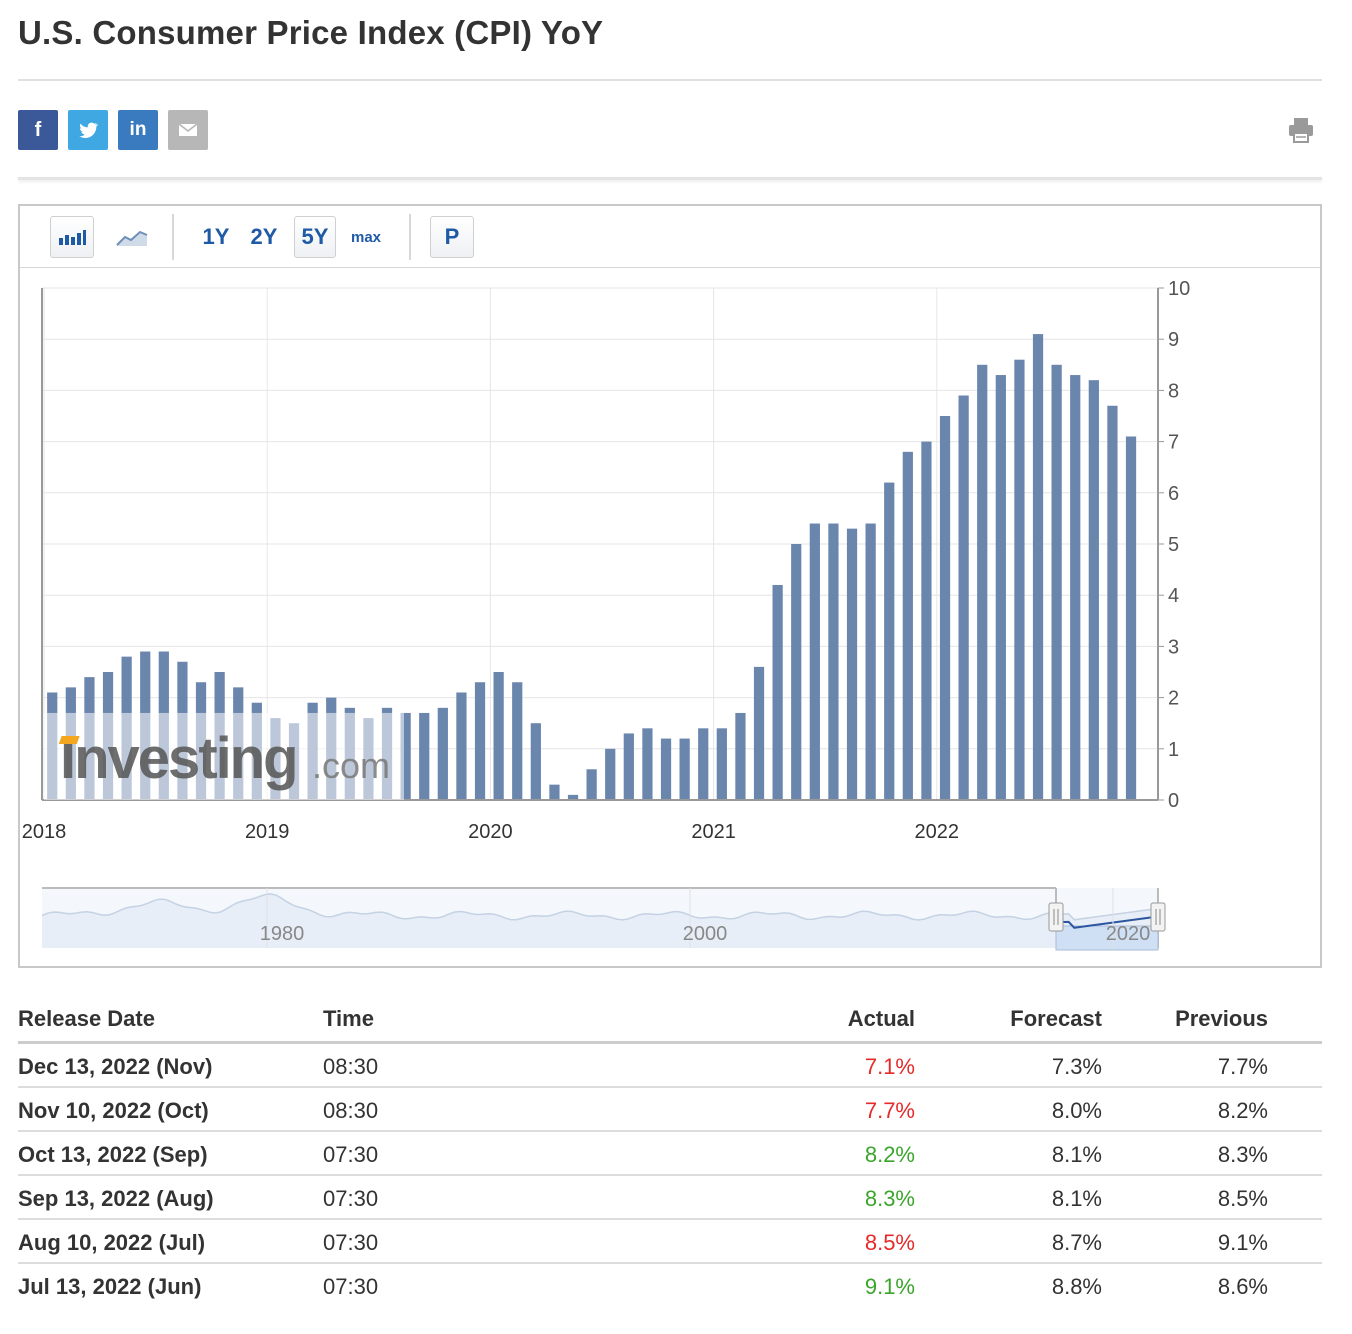 The image size is (1352, 1334). What do you see at coordinates (178, 758) in the screenshot?
I see `investing-watermark: Investing` at bounding box center [178, 758].